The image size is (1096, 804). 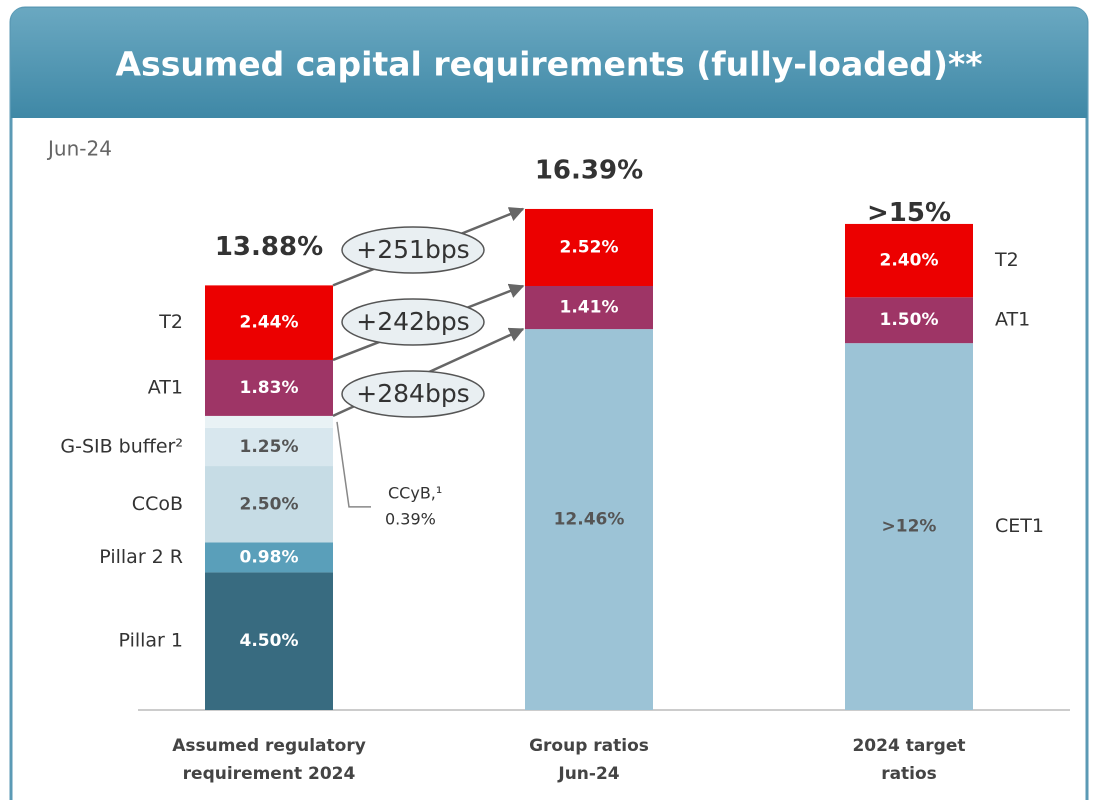 What do you see at coordinates (157, 504) in the screenshot?
I see `segment-label: CCoB` at bounding box center [157, 504].